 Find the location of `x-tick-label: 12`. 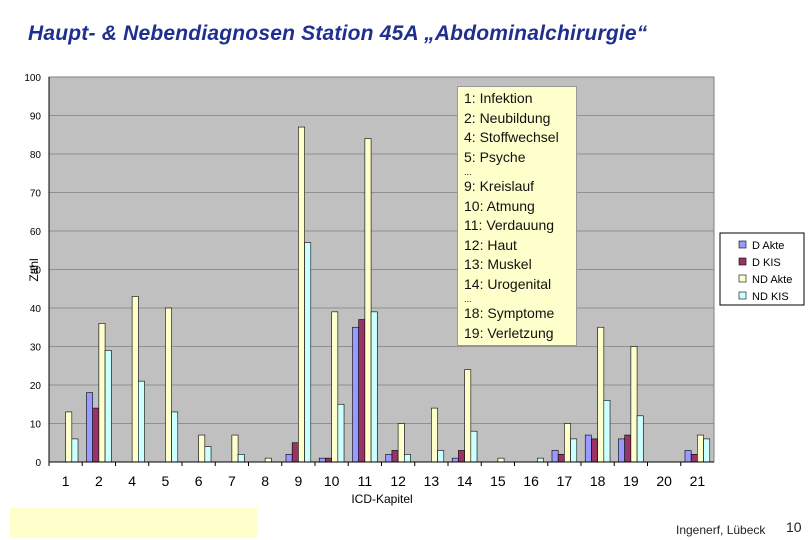

x-tick-label: 12 is located at coordinates (398, 481).